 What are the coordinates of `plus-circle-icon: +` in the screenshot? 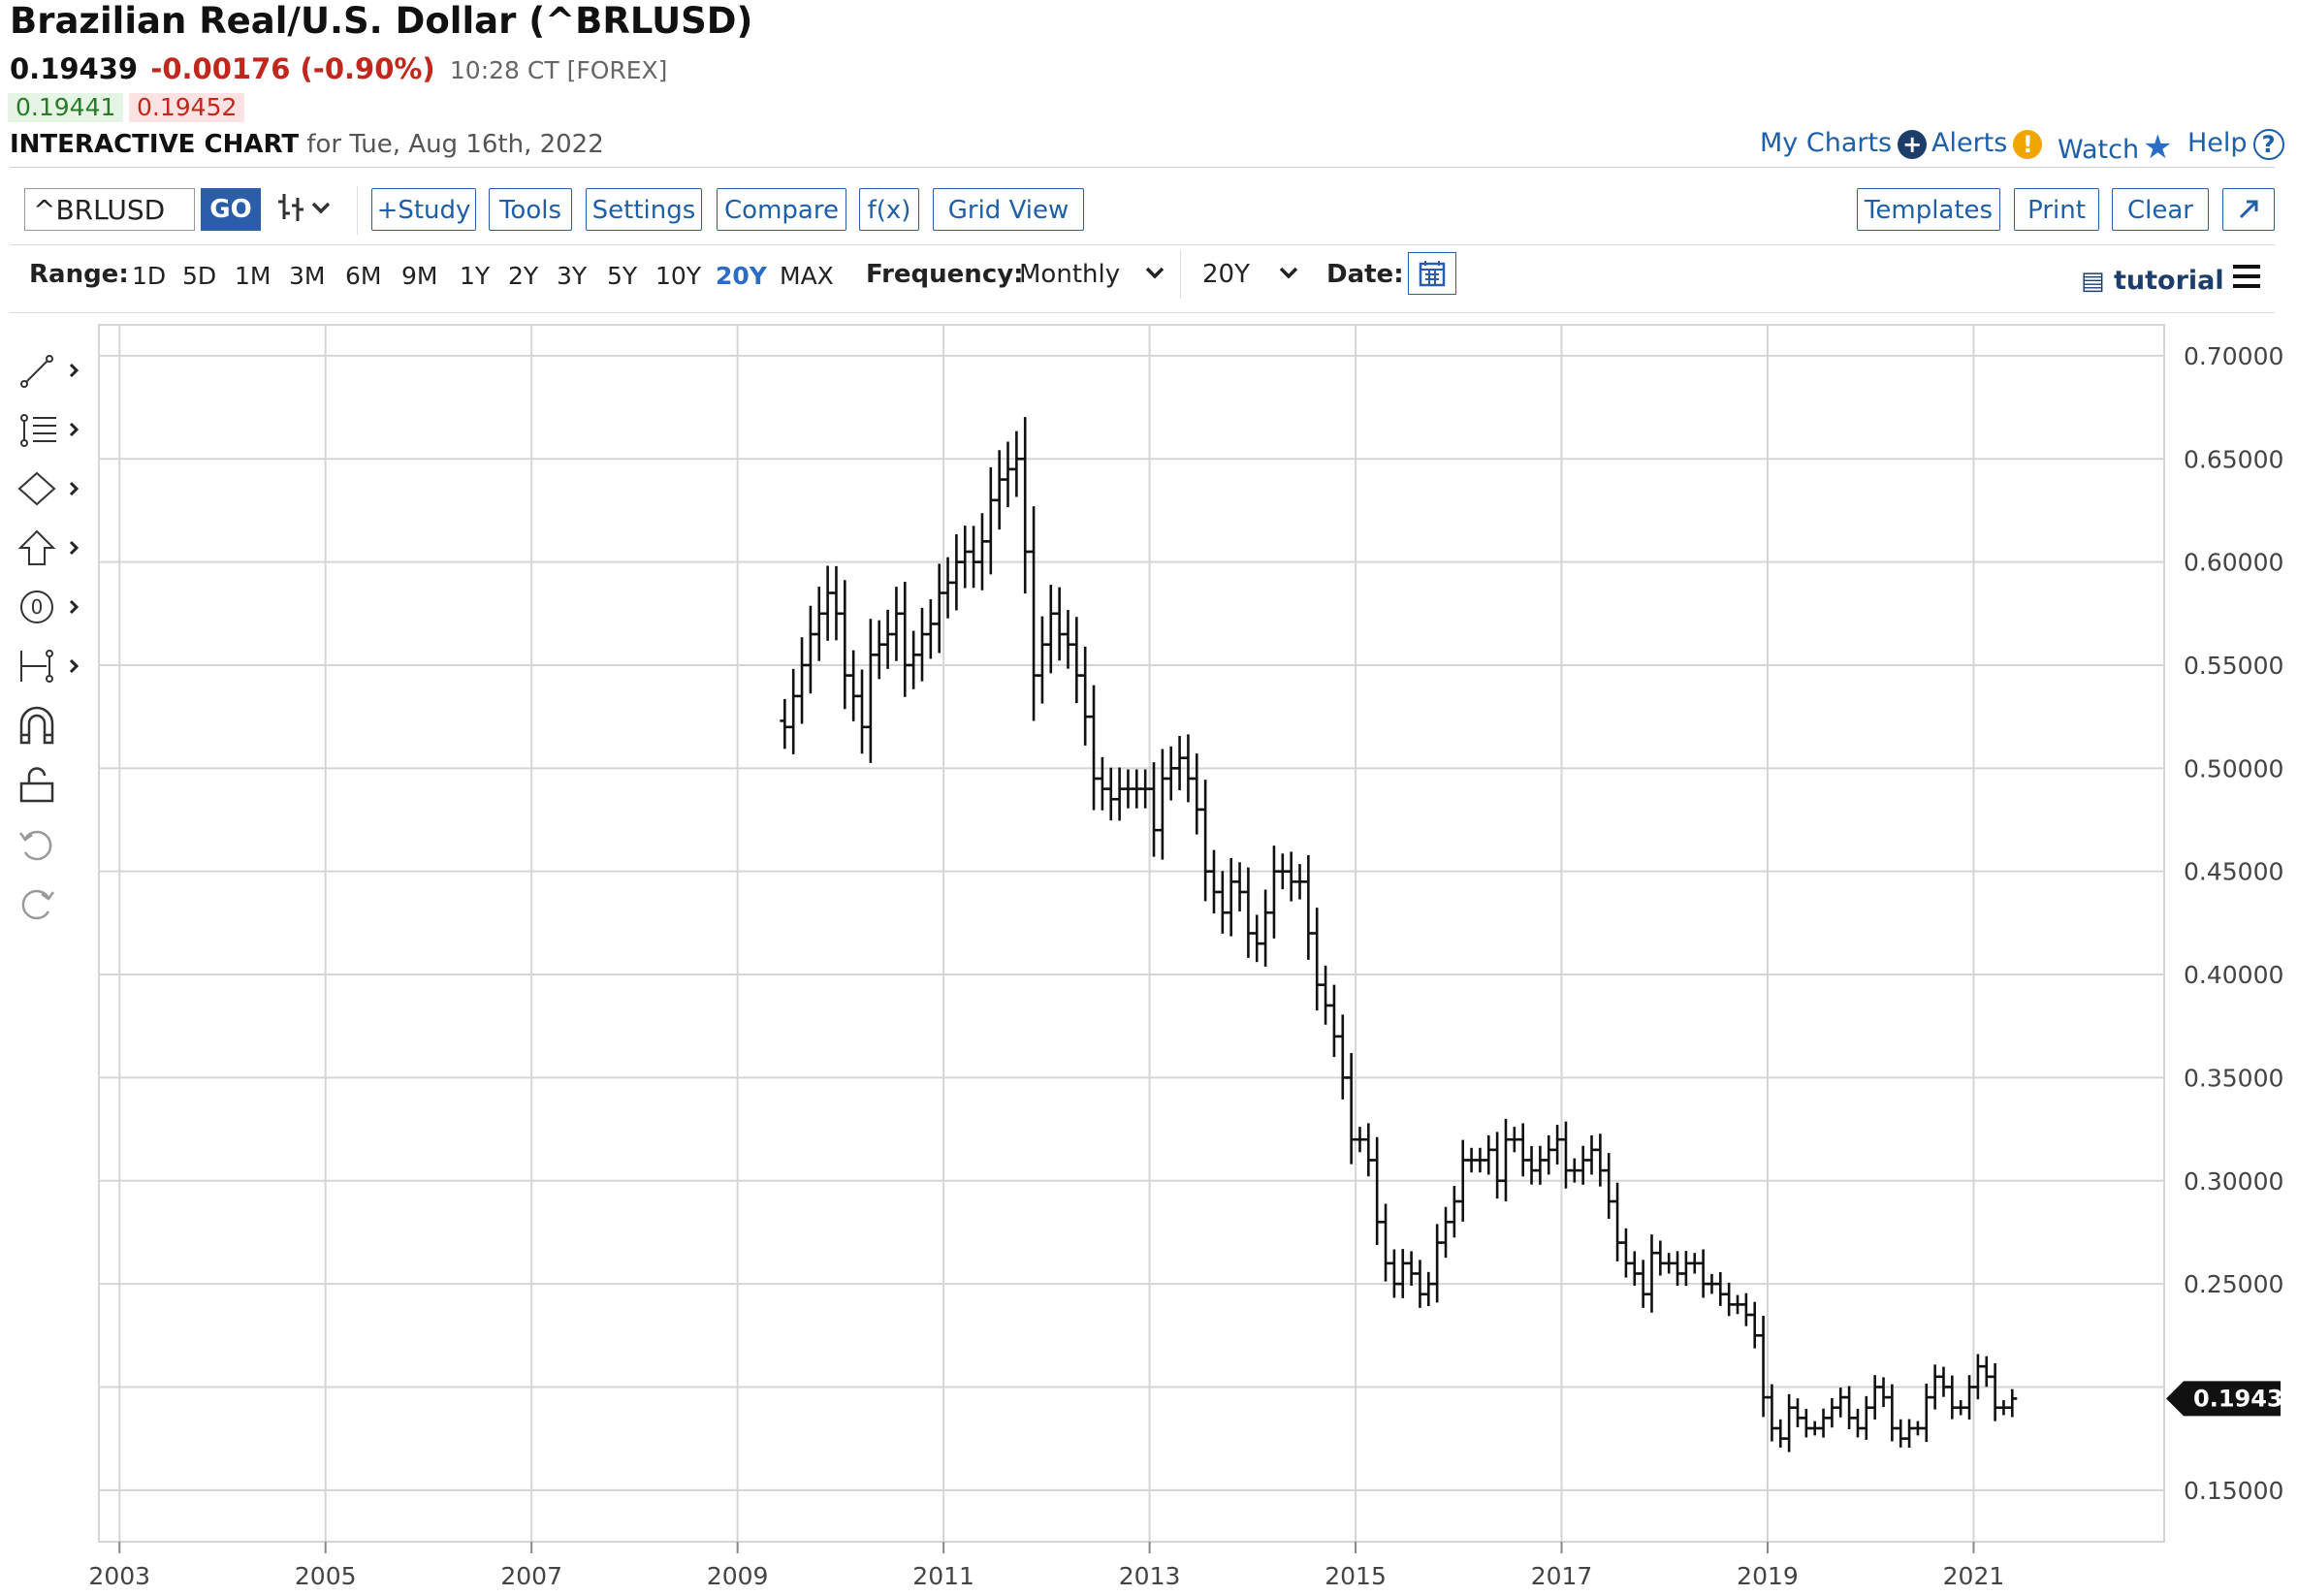 It's located at (1913, 144).